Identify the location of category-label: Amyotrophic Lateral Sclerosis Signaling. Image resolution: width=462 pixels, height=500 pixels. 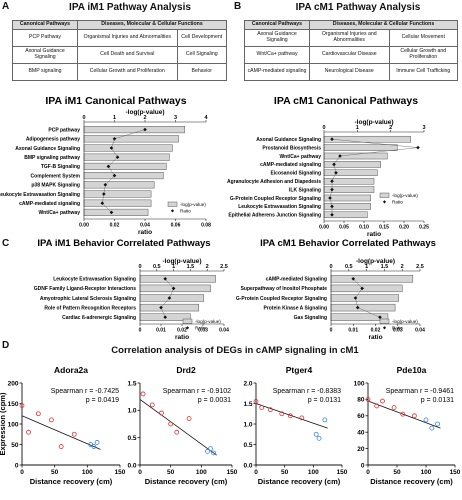
(88, 299).